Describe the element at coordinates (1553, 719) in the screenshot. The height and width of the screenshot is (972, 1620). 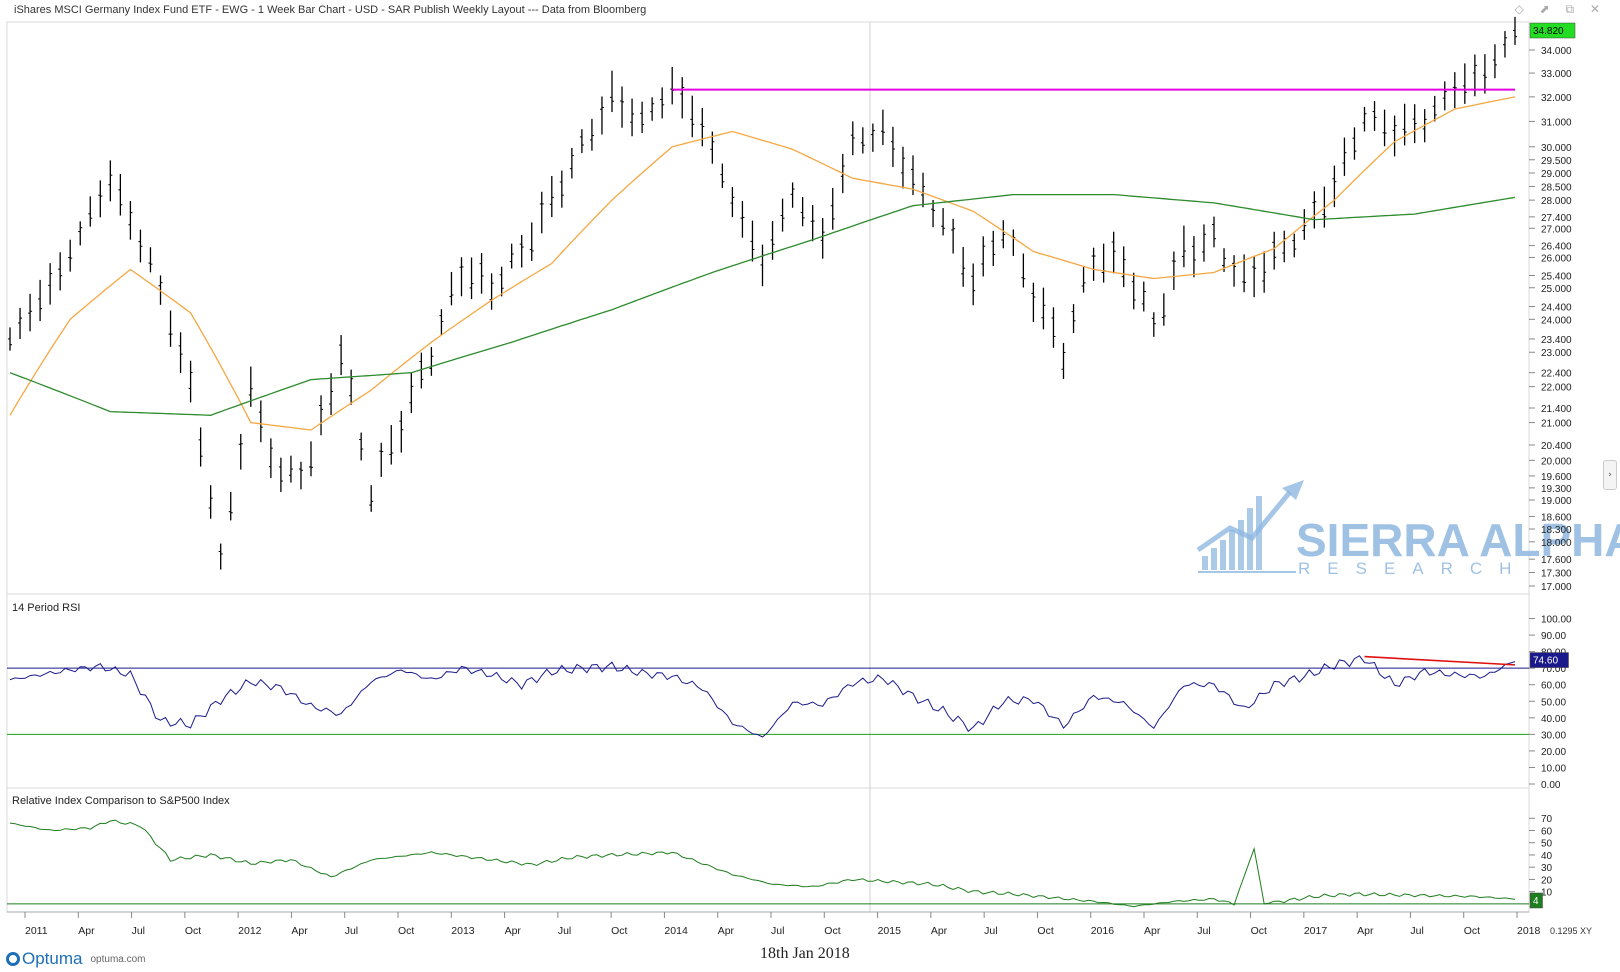
I see `rsi-axis-tick-label: 40.00` at that location.